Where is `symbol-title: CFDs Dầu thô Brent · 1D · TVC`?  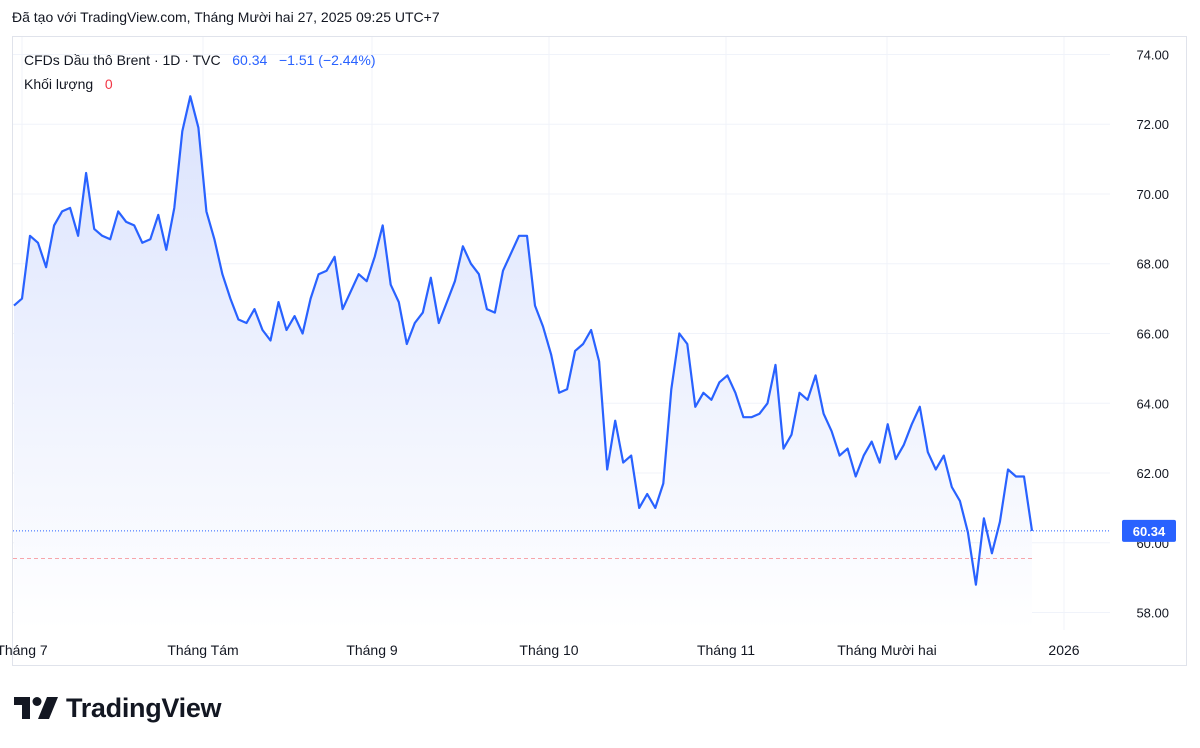
symbol-title: CFDs Dầu thô Brent · 1D · TVC is located at coordinates (122, 60).